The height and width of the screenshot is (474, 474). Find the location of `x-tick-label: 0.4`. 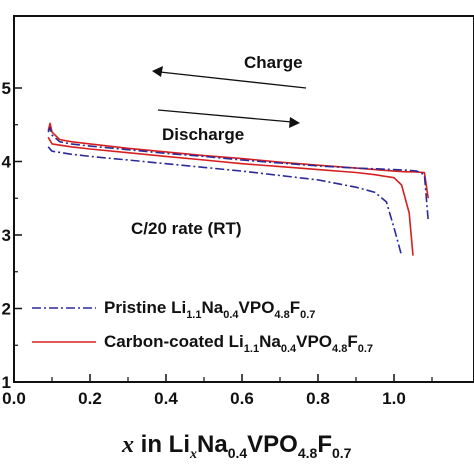

x-tick-label: 0.4 is located at coordinates (166, 398).